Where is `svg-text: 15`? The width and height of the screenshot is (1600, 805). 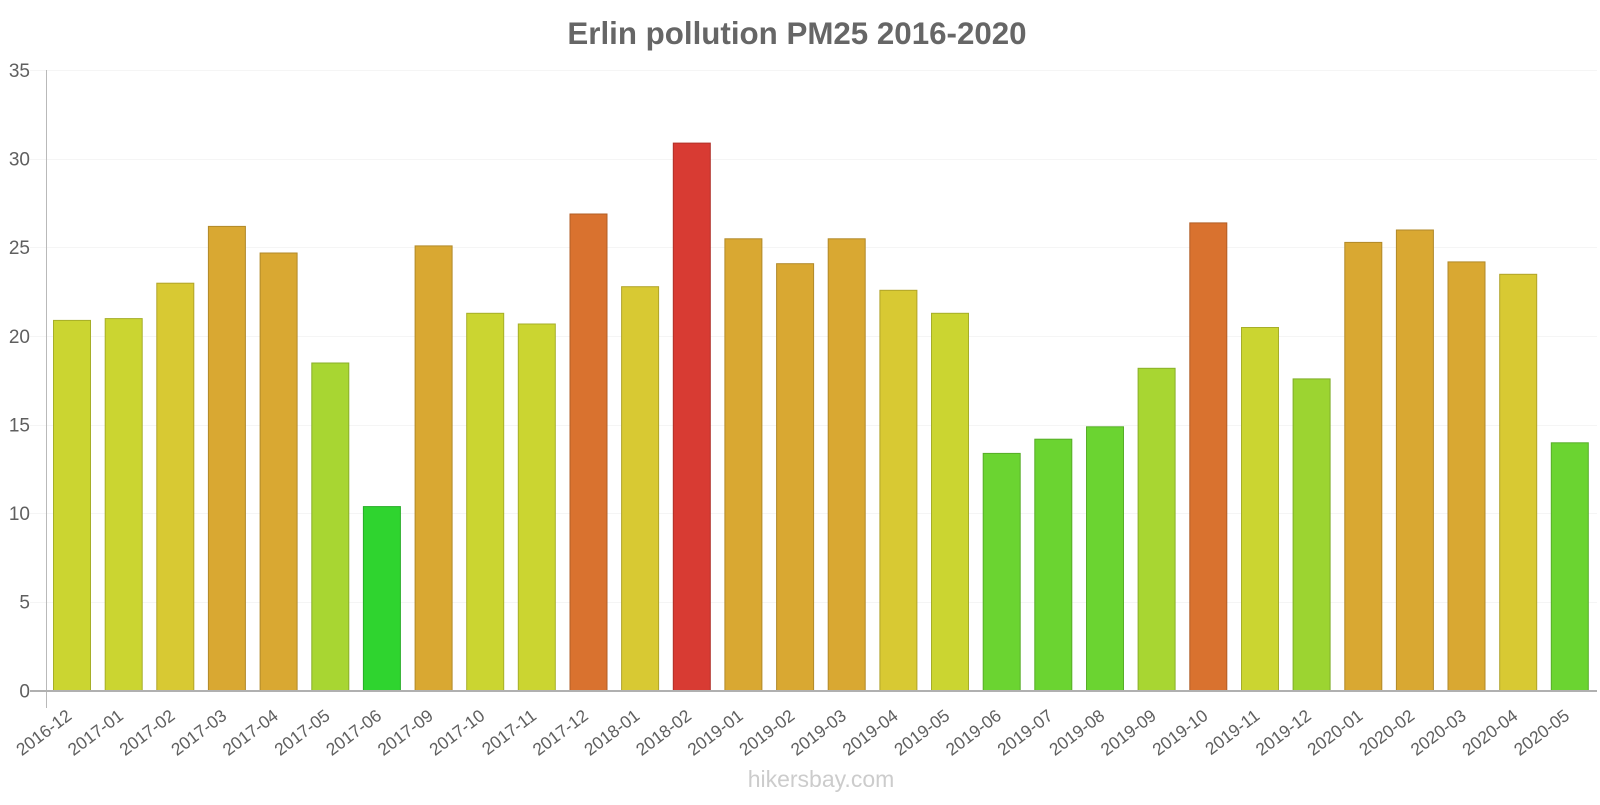 svg-text: 15 is located at coordinates (19, 425).